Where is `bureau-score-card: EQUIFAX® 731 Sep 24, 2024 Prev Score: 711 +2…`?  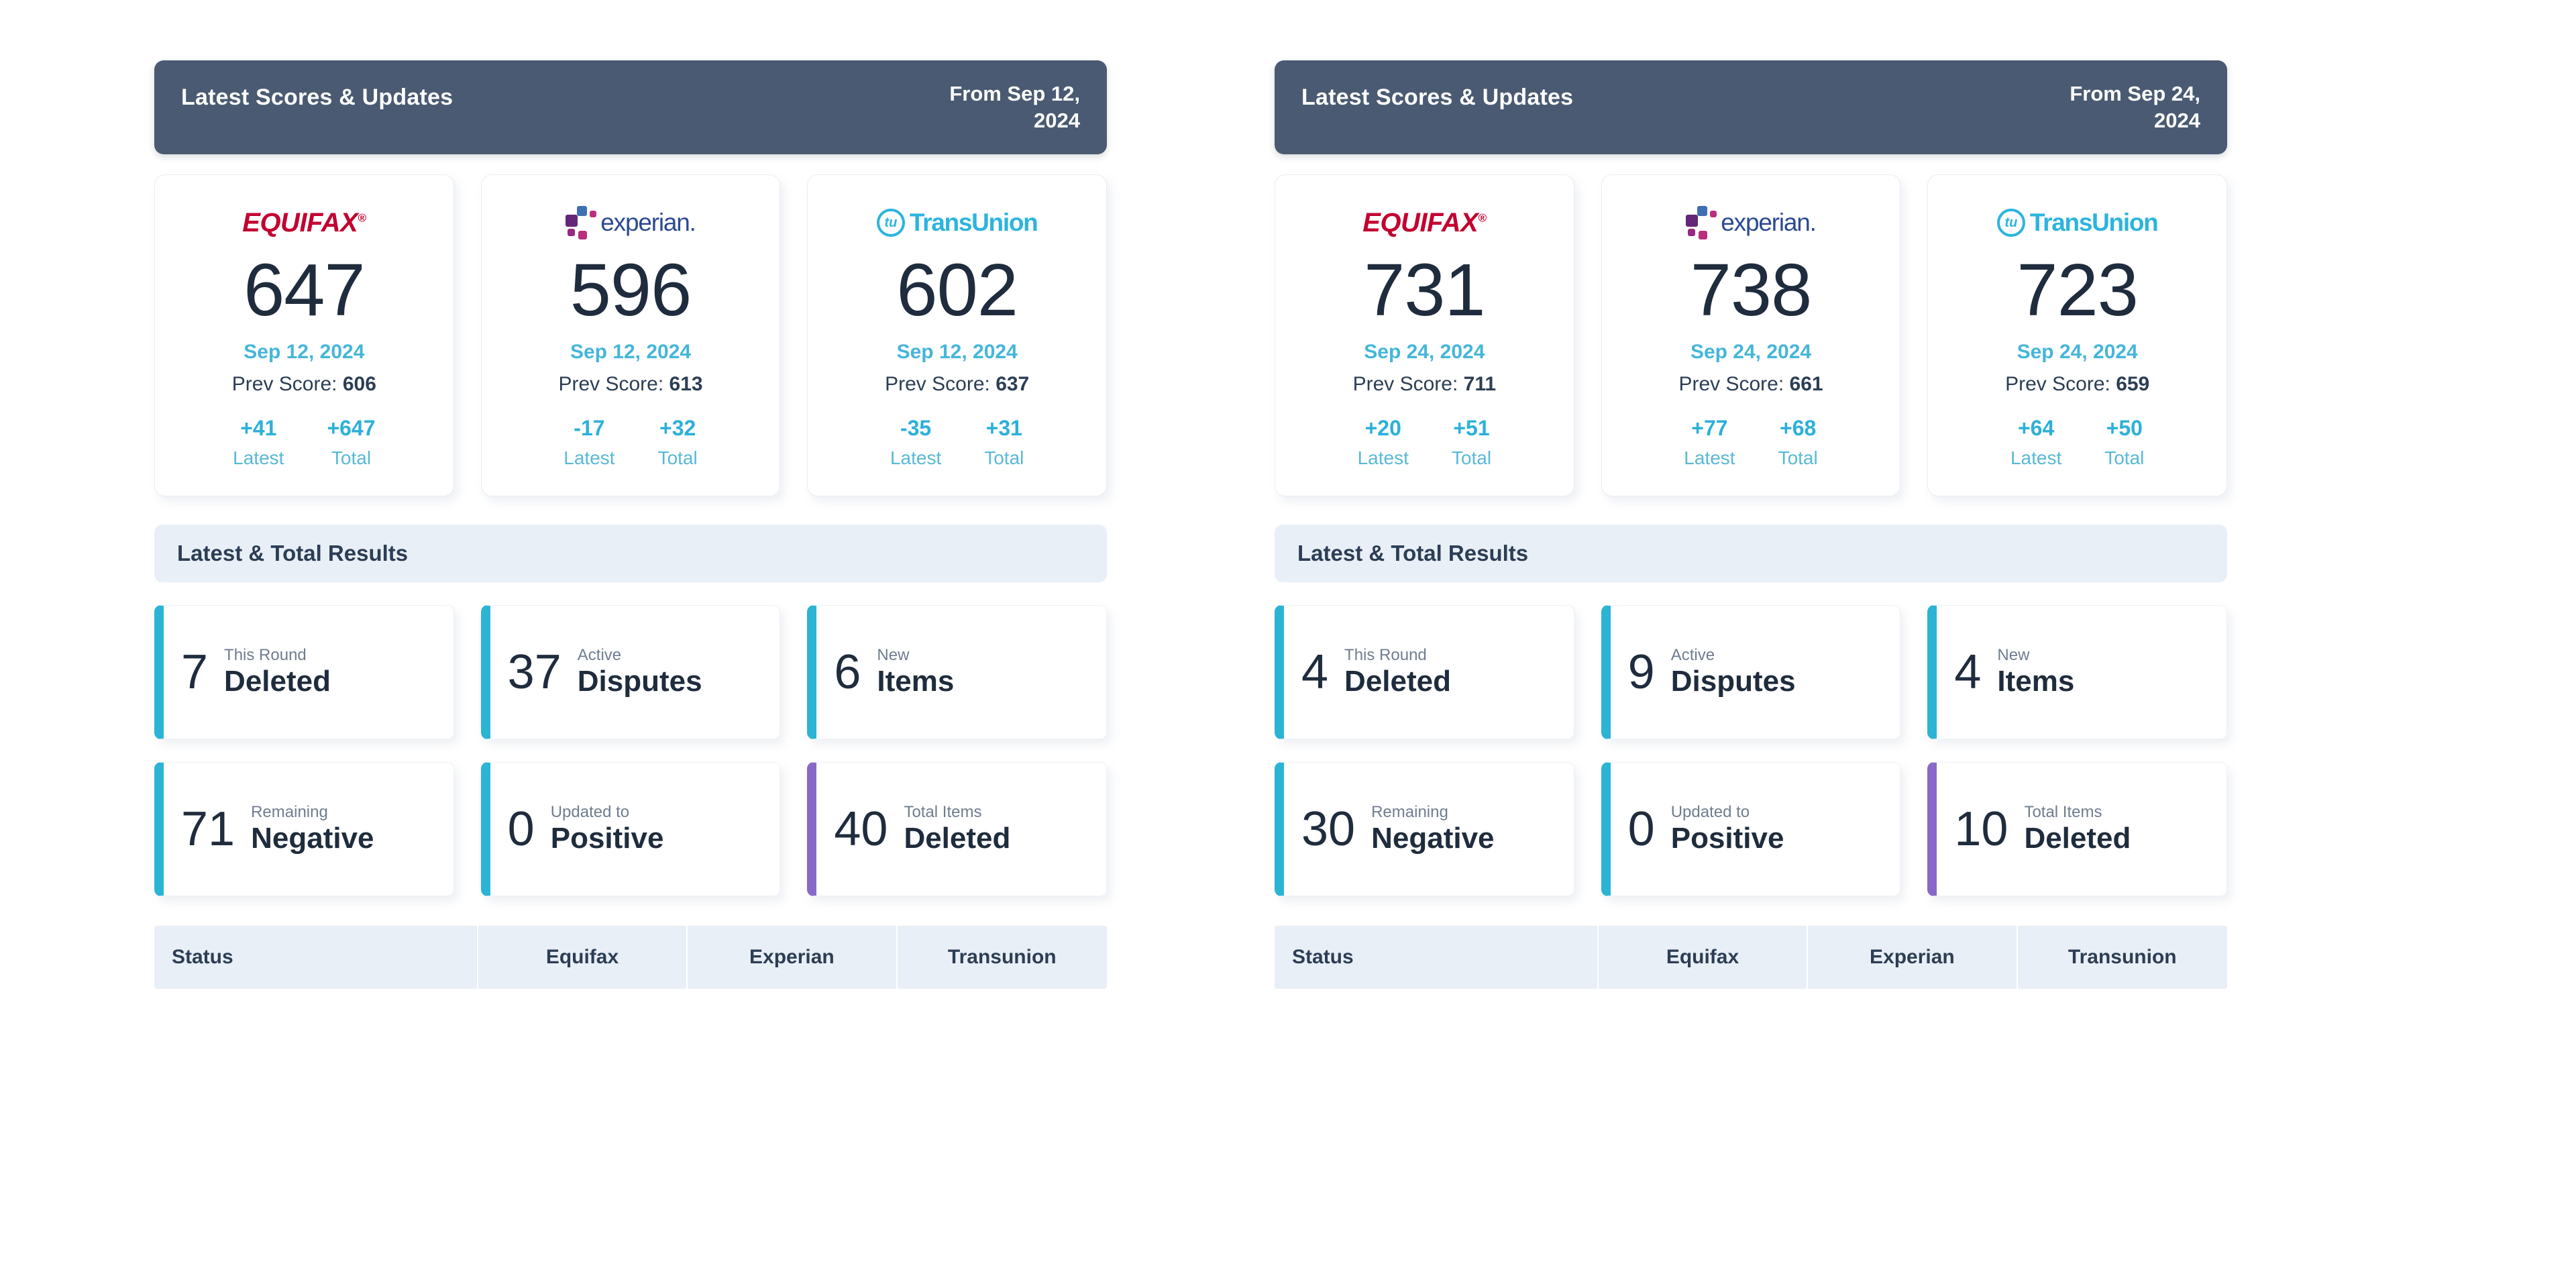 bureau-score-card: EQUIFAX® 731 Sep 24, 2024 Prev Score: 711 +2… is located at coordinates (1424, 335).